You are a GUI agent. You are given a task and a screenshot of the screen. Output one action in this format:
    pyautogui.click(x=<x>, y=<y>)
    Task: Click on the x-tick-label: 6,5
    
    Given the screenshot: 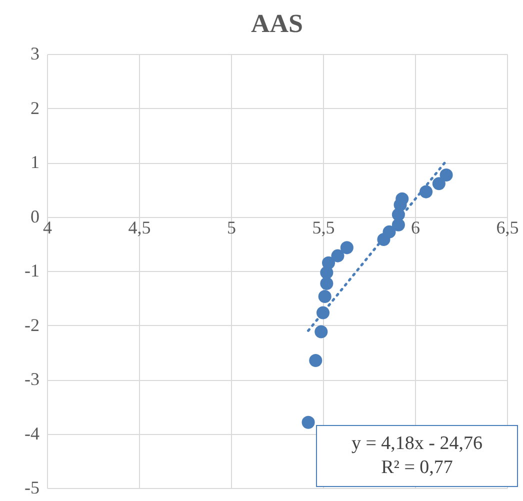 What is the action you would take?
    pyautogui.click(x=507, y=227)
    